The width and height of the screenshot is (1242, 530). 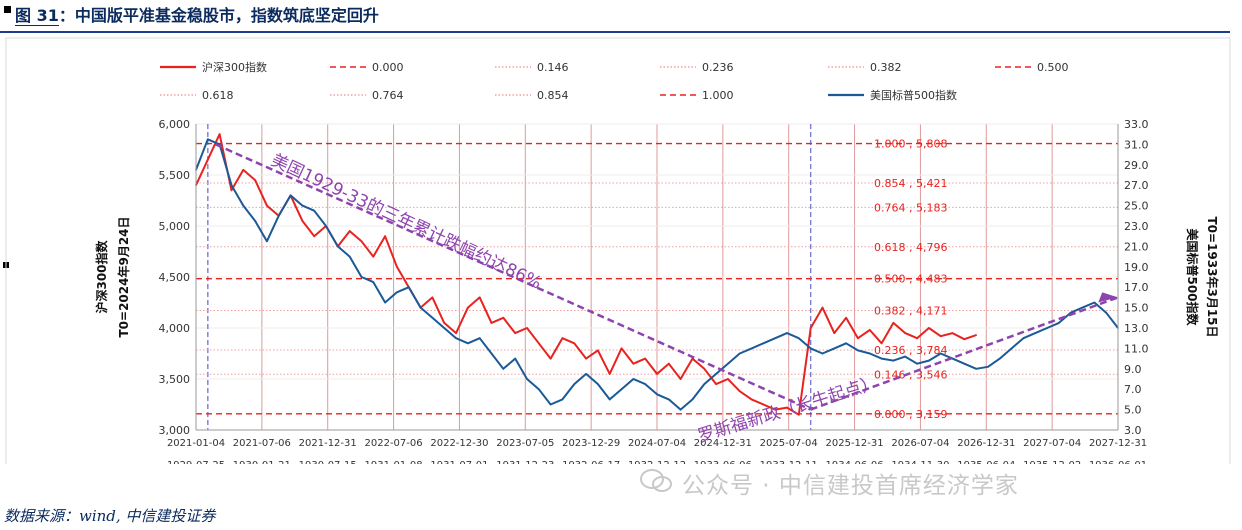 I want to click on x-top-tick-label: 2025-12-31, so click(x=855, y=443).